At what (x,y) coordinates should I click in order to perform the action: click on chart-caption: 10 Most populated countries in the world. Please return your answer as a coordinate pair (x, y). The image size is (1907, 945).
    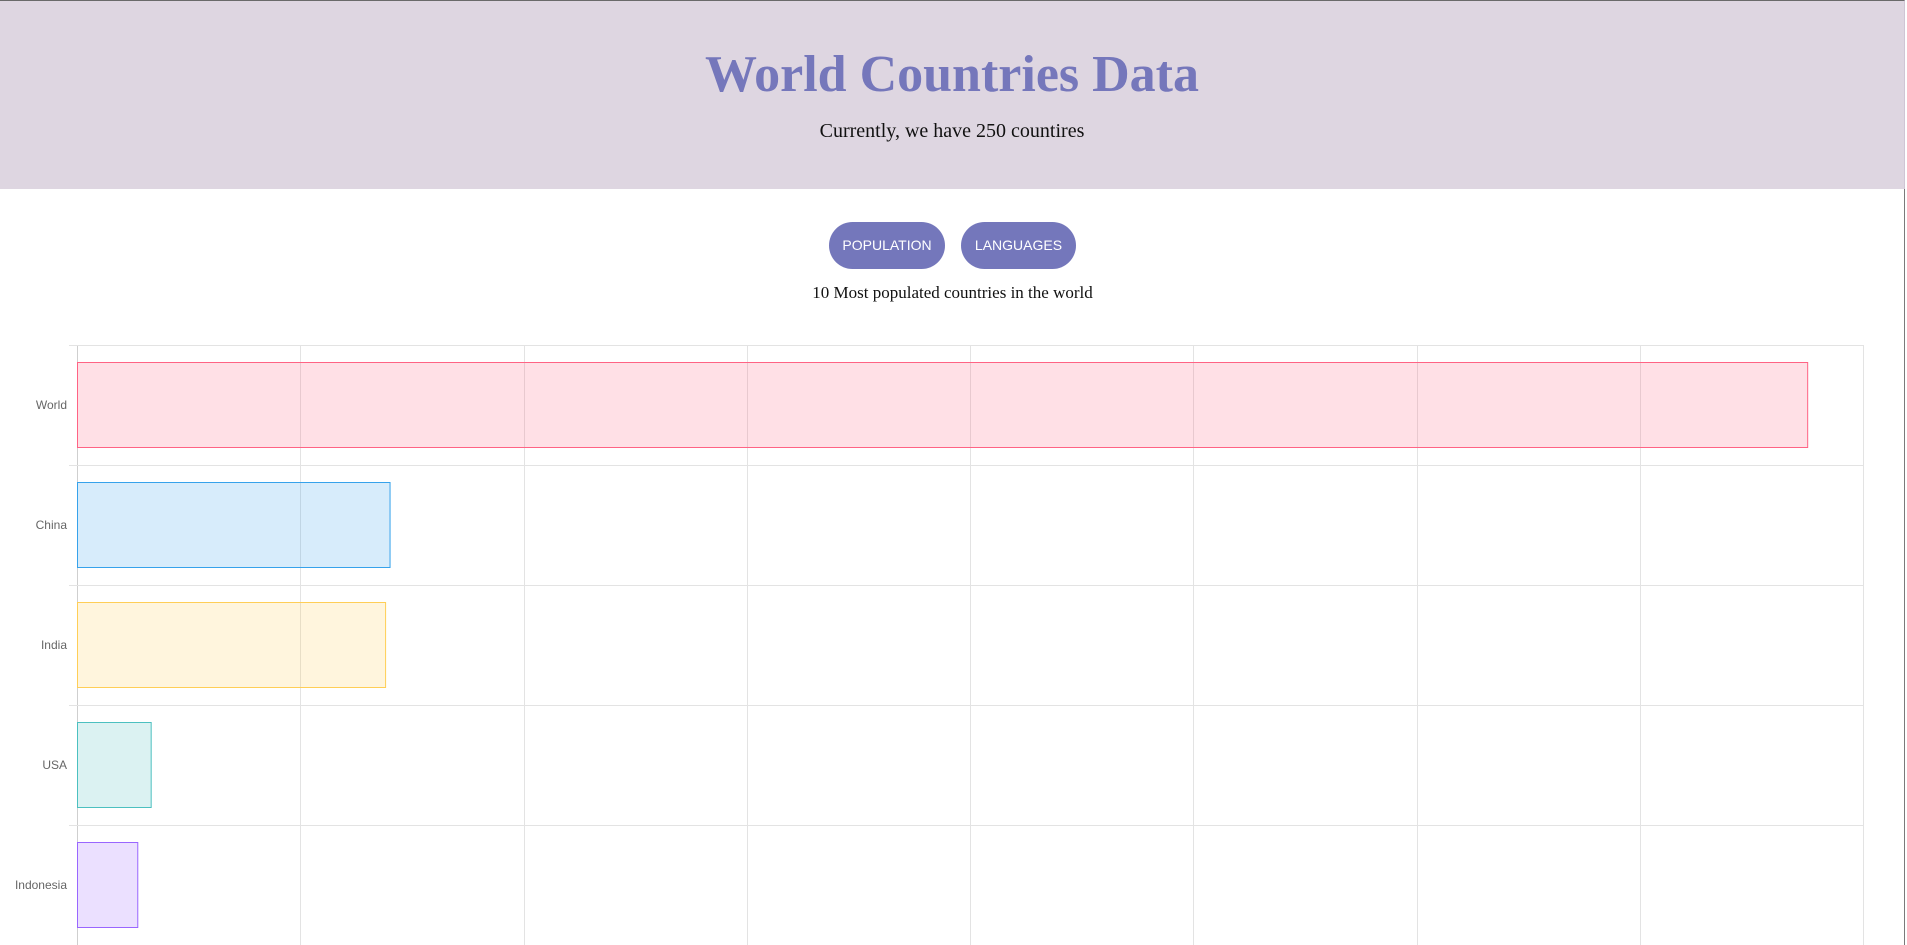
    Looking at the image, I should click on (952, 292).